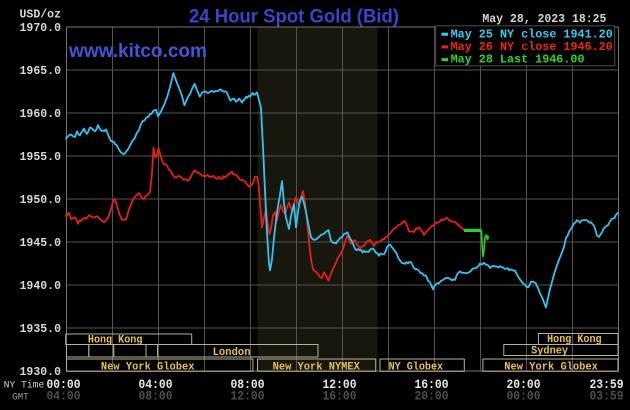 Image resolution: width=630 pixels, height=410 pixels. I want to click on svg-text: 1935.0, so click(41, 329).